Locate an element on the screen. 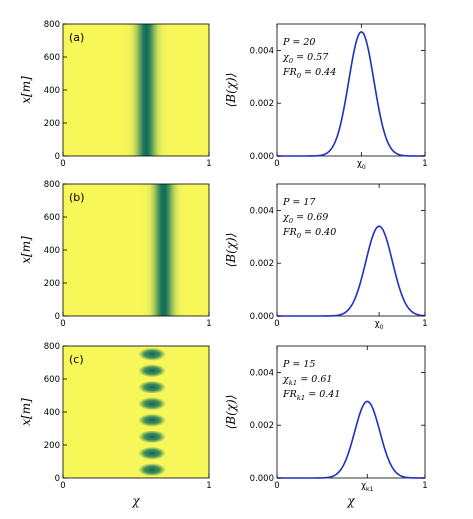  panel-label: (b) is located at coordinates (77, 197).